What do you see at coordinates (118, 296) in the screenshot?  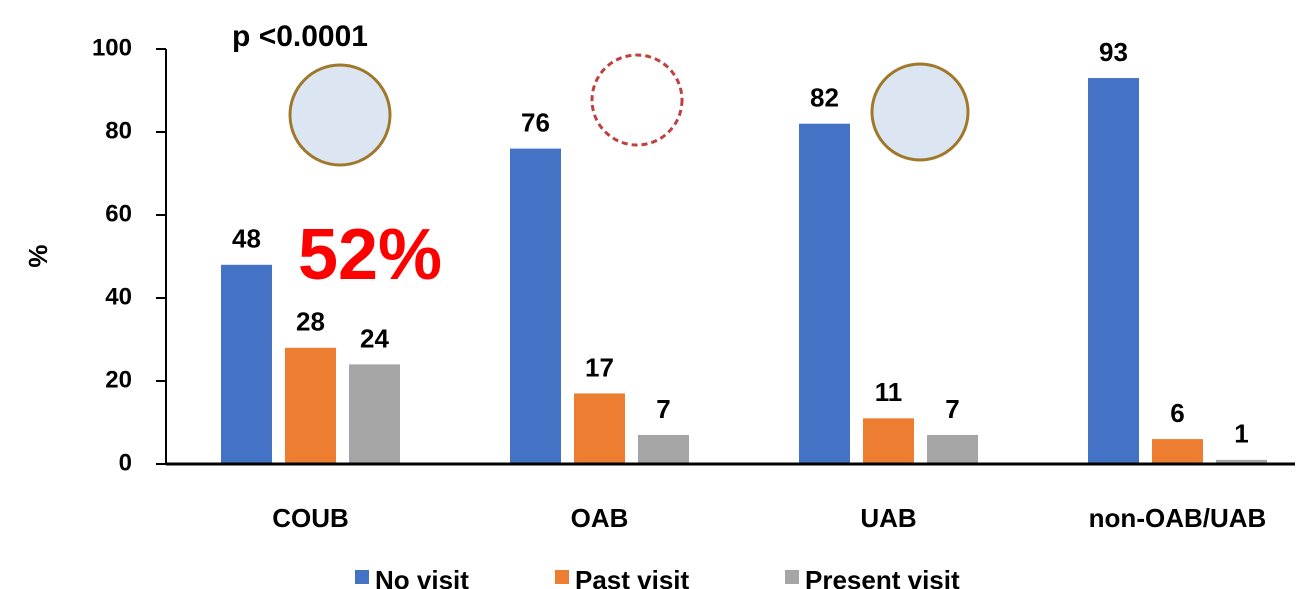 I see `y-tick-label: 40` at bounding box center [118, 296].